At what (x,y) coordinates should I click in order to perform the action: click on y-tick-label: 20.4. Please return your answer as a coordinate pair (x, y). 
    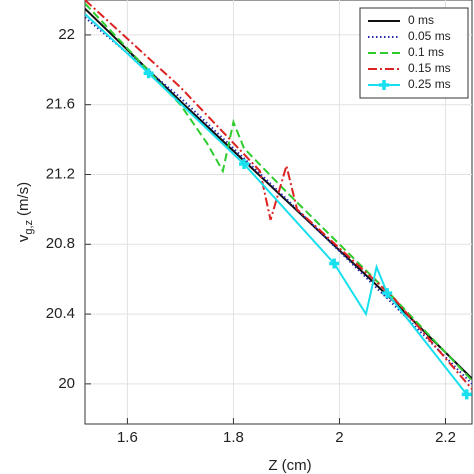
    Looking at the image, I should click on (60, 313).